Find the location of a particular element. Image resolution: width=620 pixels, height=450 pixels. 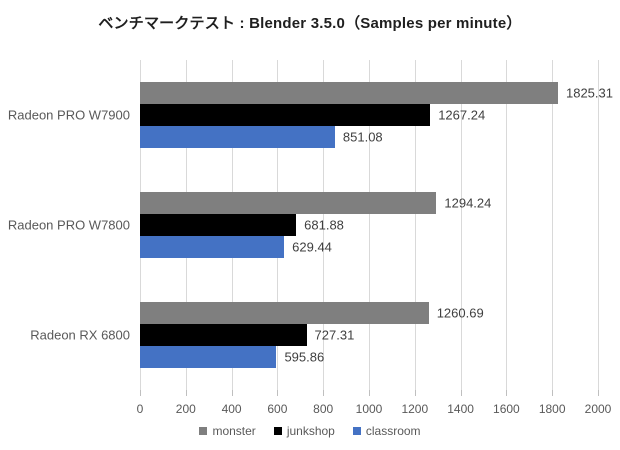

x-tick-label: 0 is located at coordinates (140, 409).